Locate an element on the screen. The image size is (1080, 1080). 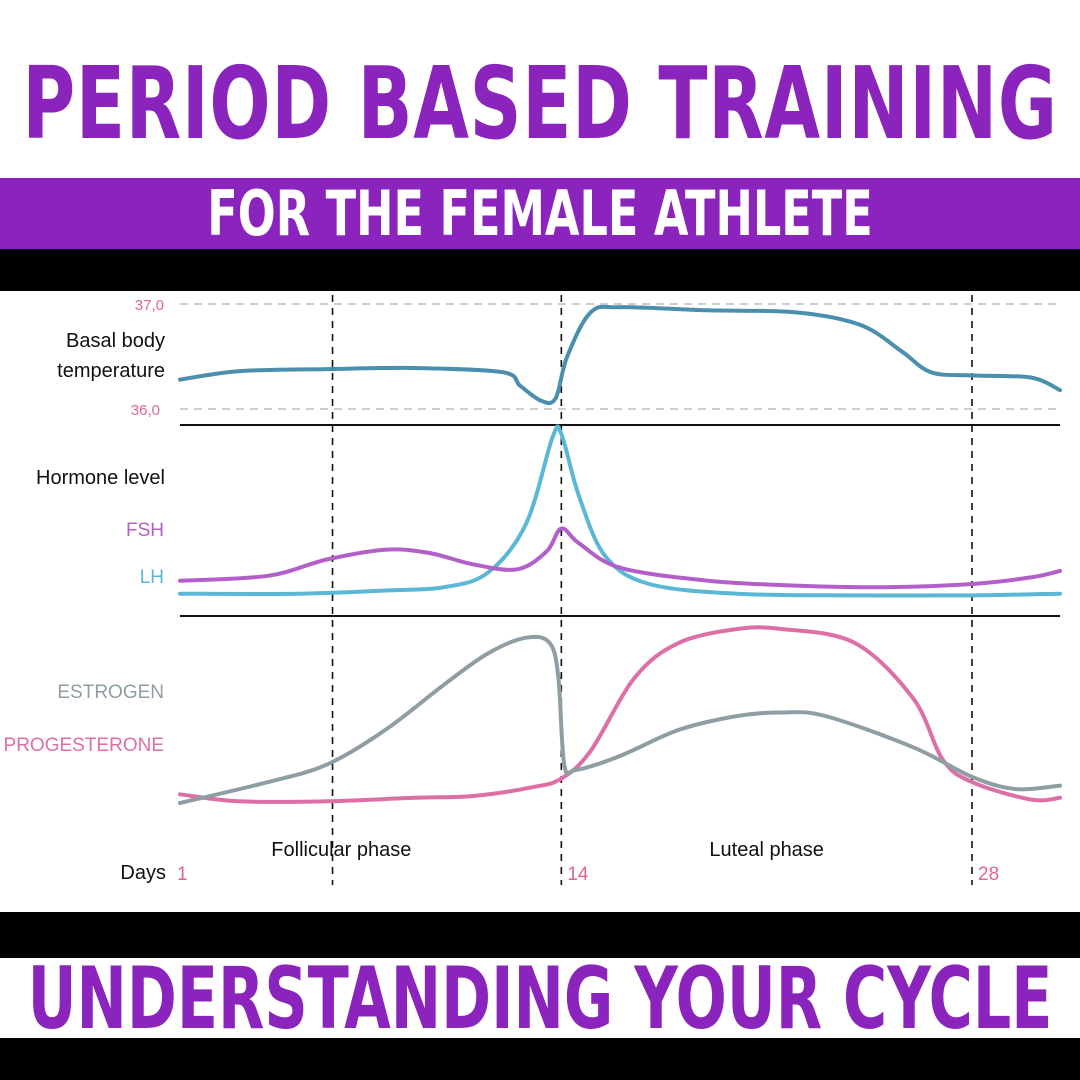
page-title: PERIOD BASED TRAINING is located at coordinates (540, 103).